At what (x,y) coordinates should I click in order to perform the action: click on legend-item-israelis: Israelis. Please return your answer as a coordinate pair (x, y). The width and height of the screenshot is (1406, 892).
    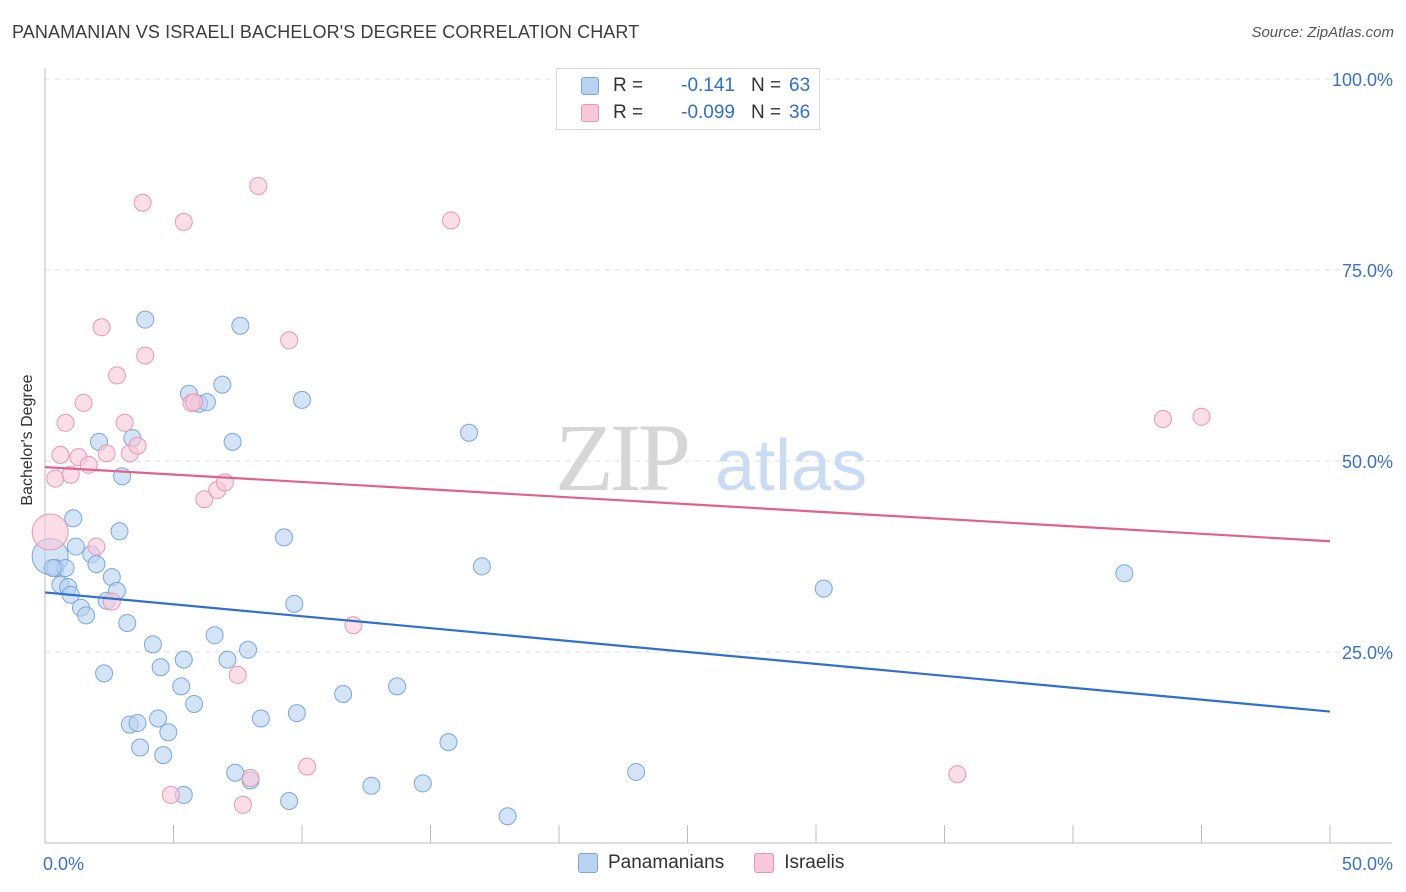
    Looking at the image, I should click on (799, 863).